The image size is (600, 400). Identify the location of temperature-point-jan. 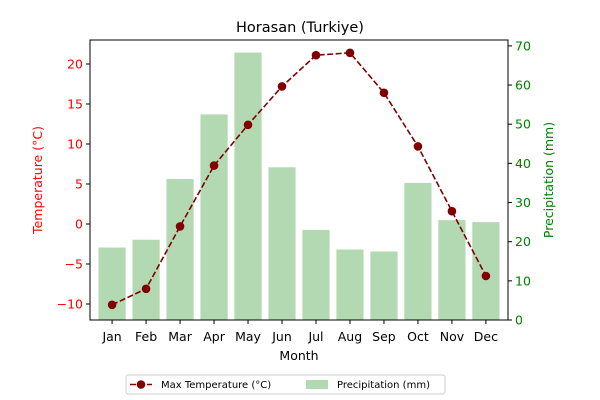
(112, 305).